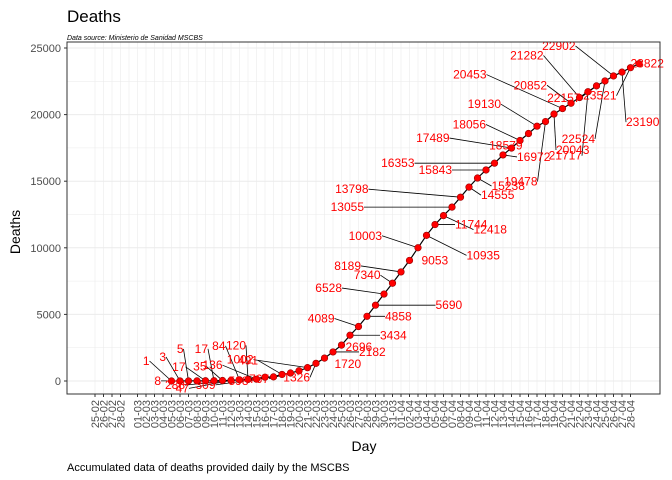 This screenshot has height=480, width=672. I want to click on data-label: 4089, so click(321, 319).